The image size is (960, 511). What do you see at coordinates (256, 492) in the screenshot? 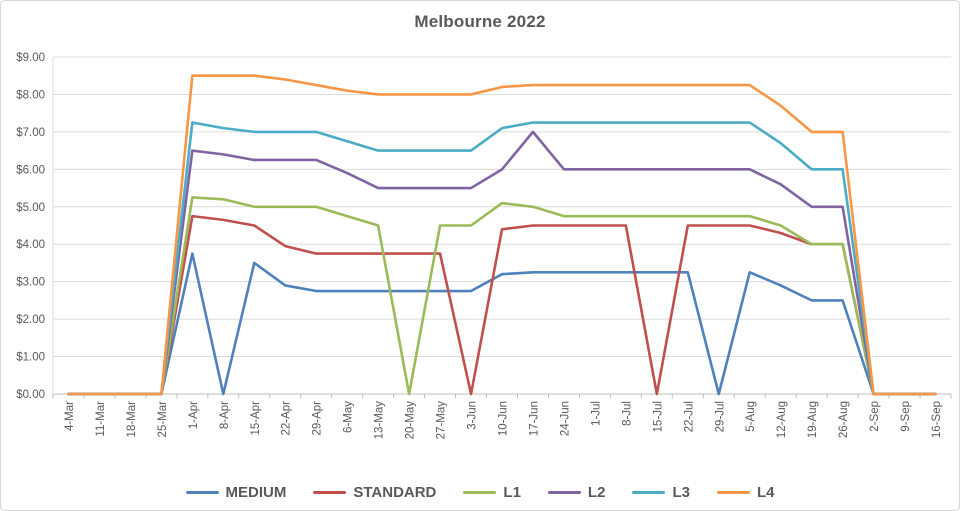
I see `legend-label: MEDIUM` at bounding box center [256, 492].